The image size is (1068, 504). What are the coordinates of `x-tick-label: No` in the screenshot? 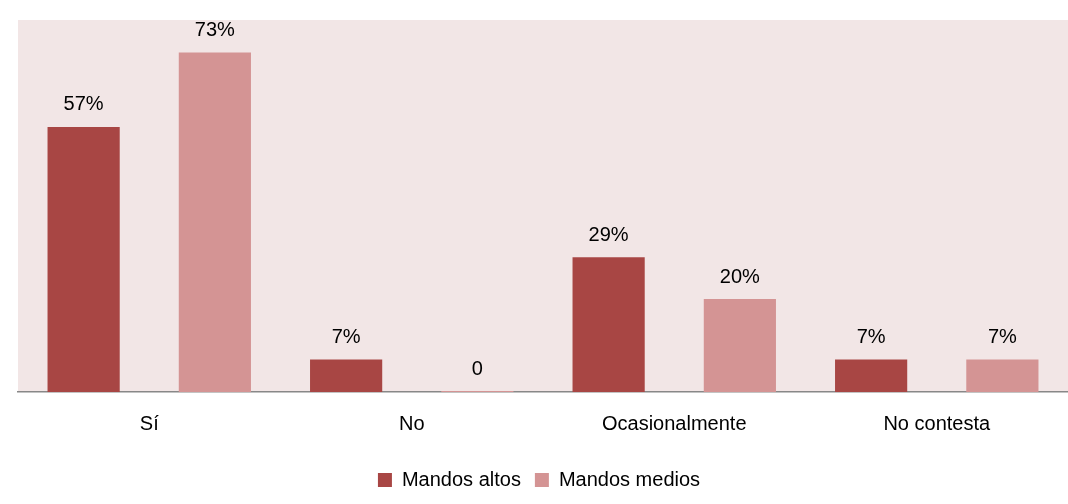 It's located at (411, 422).